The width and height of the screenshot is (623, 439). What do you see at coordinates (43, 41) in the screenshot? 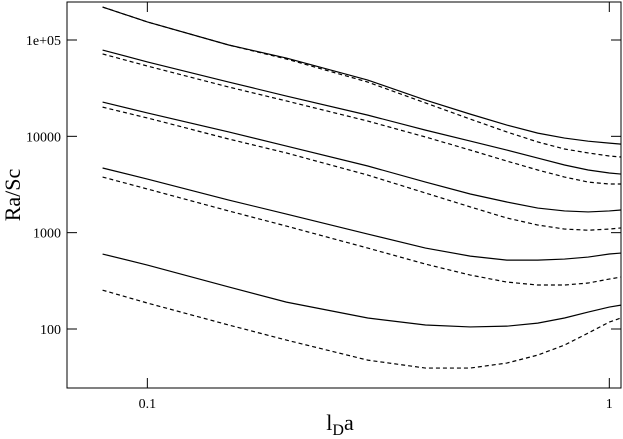
I see `y-tick-label: 1e+05` at bounding box center [43, 41].